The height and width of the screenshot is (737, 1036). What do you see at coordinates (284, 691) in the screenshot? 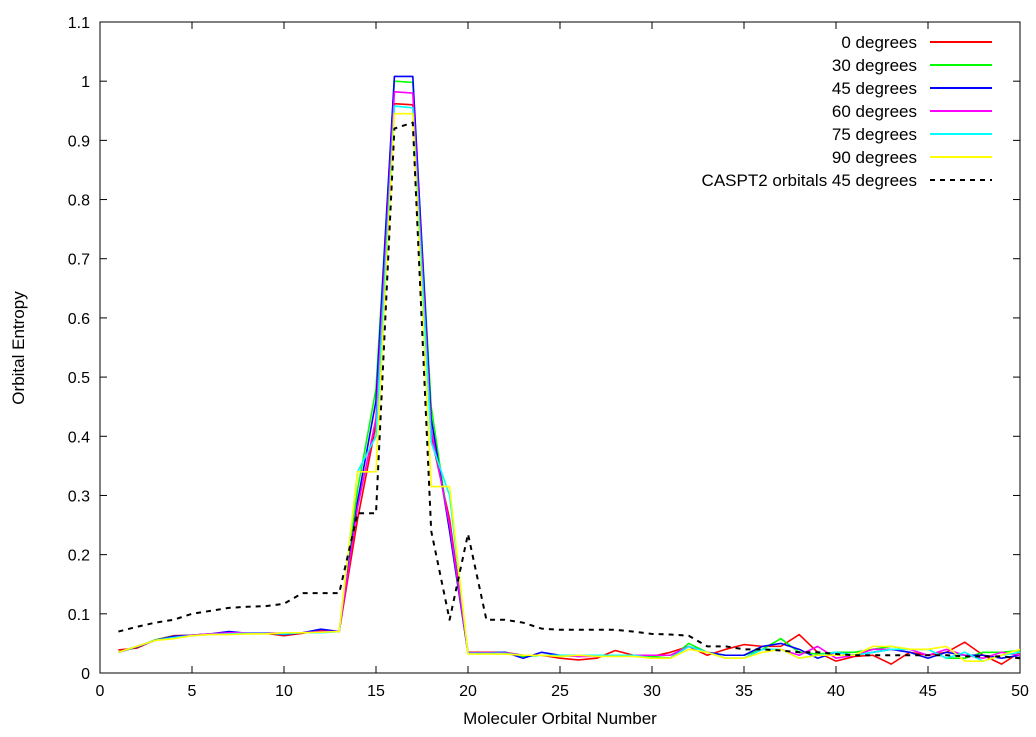
I see `x-tick-label: 10` at bounding box center [284, 691].